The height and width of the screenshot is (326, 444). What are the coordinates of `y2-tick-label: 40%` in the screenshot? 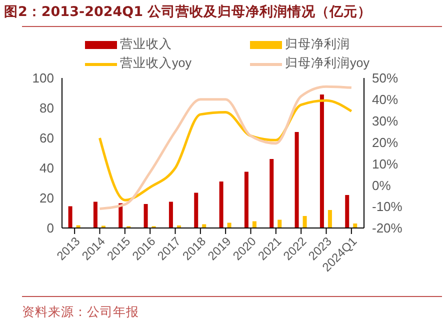 It's located at (385, 100).